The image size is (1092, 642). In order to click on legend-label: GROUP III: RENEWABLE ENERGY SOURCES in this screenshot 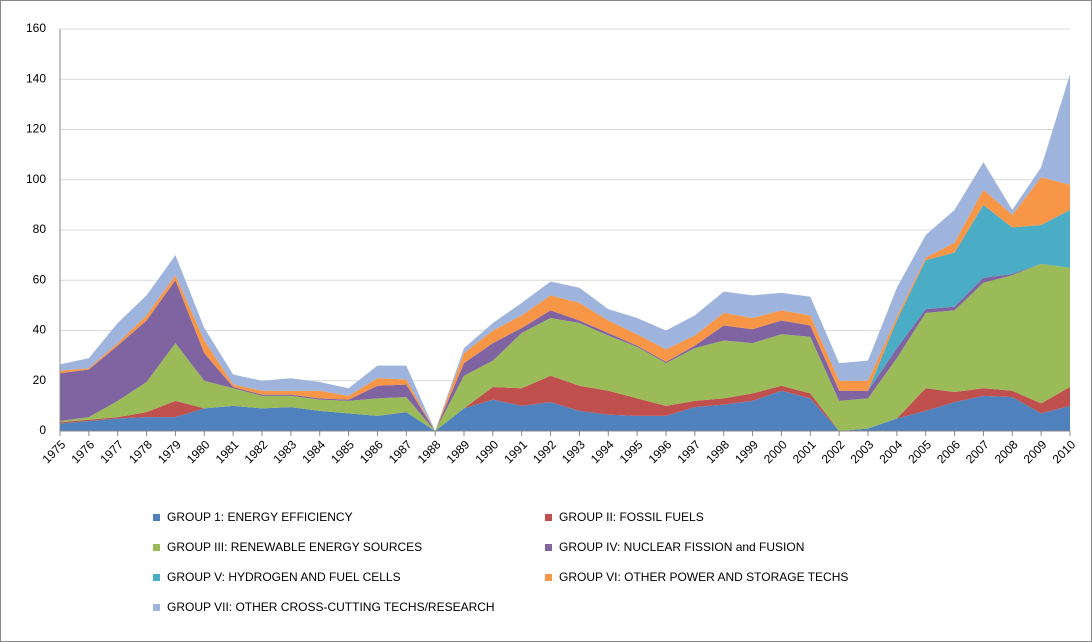, I will do `click(294, 547)`.